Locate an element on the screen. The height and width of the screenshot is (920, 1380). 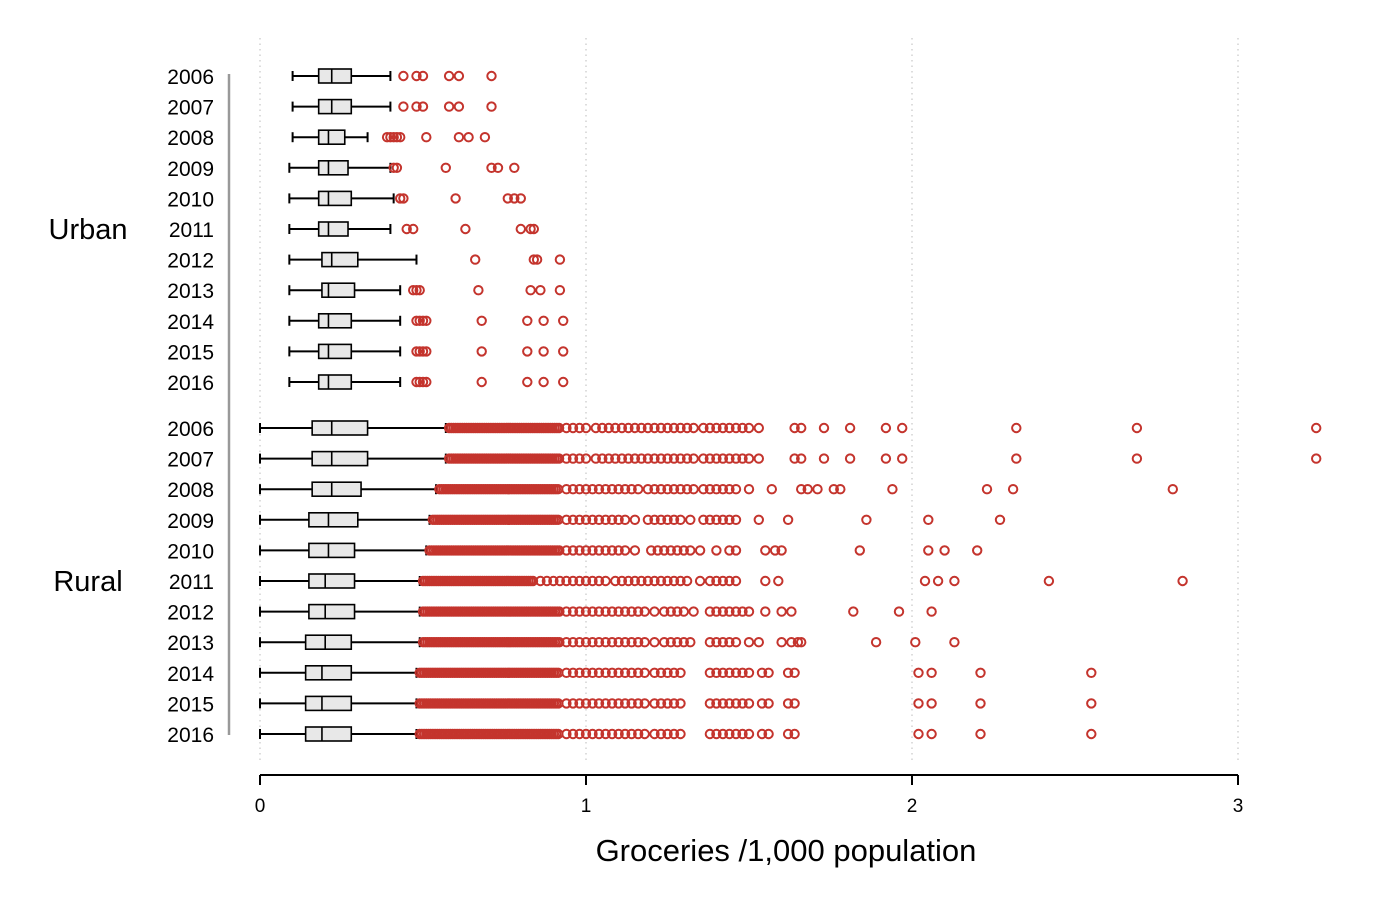
row-label: 2012 is located at coordinates (190, 613).